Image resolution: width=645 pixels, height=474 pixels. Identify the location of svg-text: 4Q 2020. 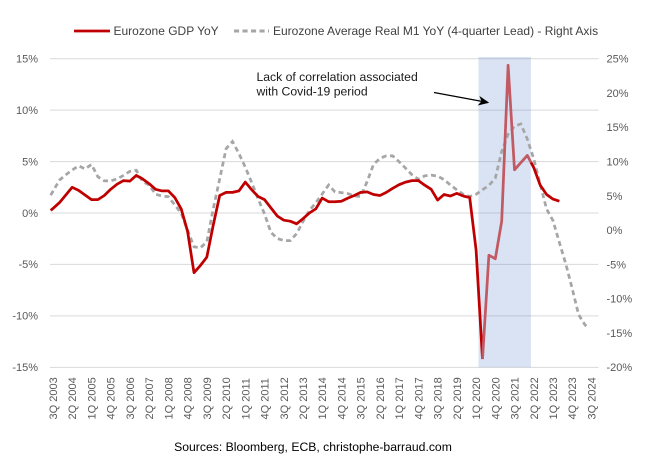
(496, 398).